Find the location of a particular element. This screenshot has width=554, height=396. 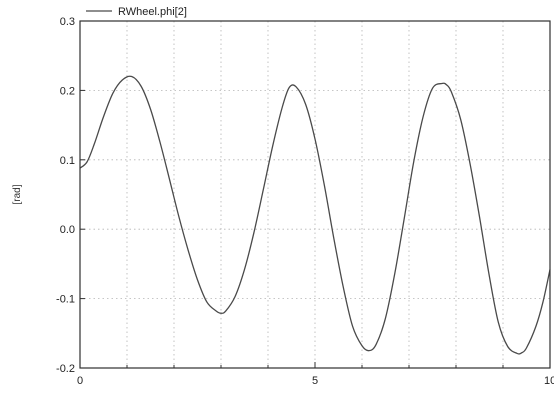

y-tick-label: 0.0 is located at coordinates (67, 230).